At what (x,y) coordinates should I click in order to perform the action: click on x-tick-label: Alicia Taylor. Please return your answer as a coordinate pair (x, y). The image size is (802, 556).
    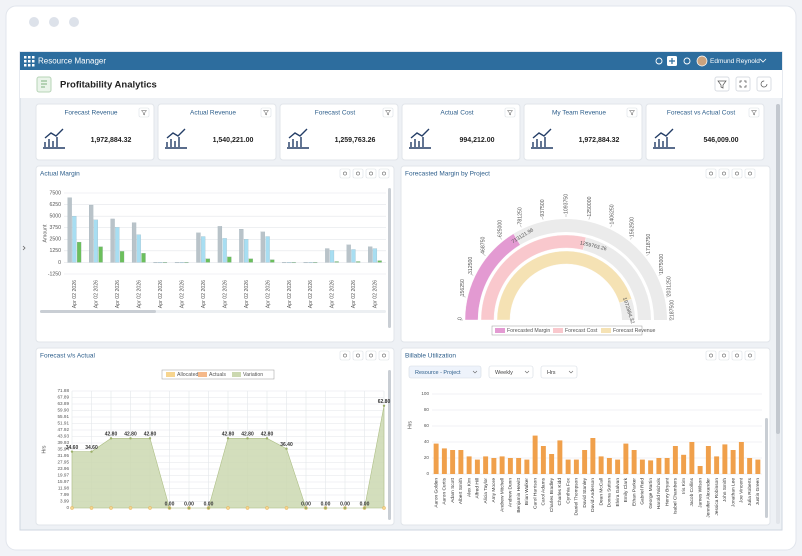
    Looking at the image, I should click on (486, 491).